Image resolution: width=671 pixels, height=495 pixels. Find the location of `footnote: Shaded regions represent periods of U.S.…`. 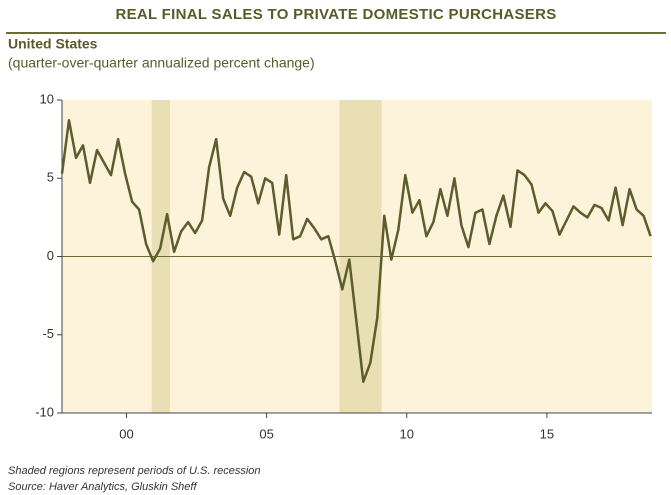

footnote: Shaded regions represent periods of U.S.… is located at coordinates (134, 471).